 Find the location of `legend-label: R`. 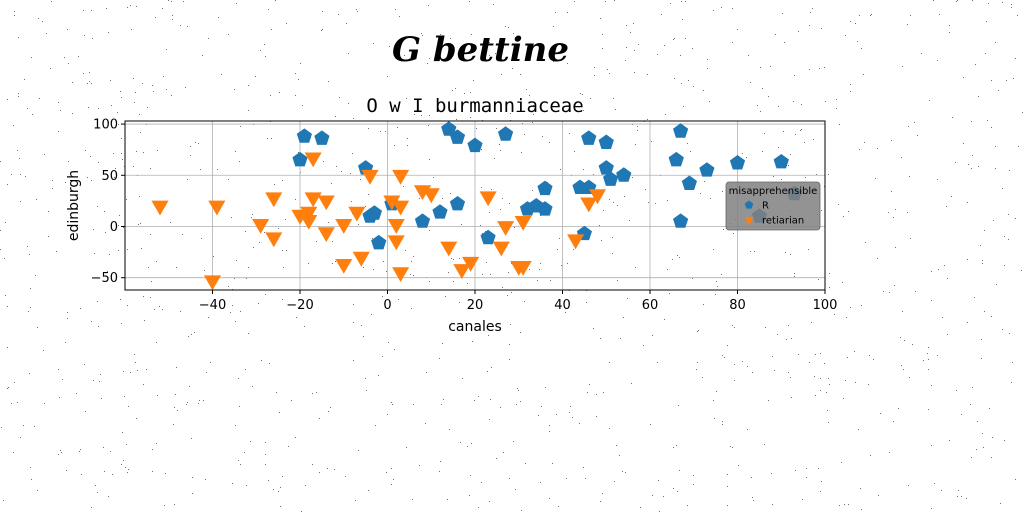

legend-label: R is located at coordinates (765, 206).